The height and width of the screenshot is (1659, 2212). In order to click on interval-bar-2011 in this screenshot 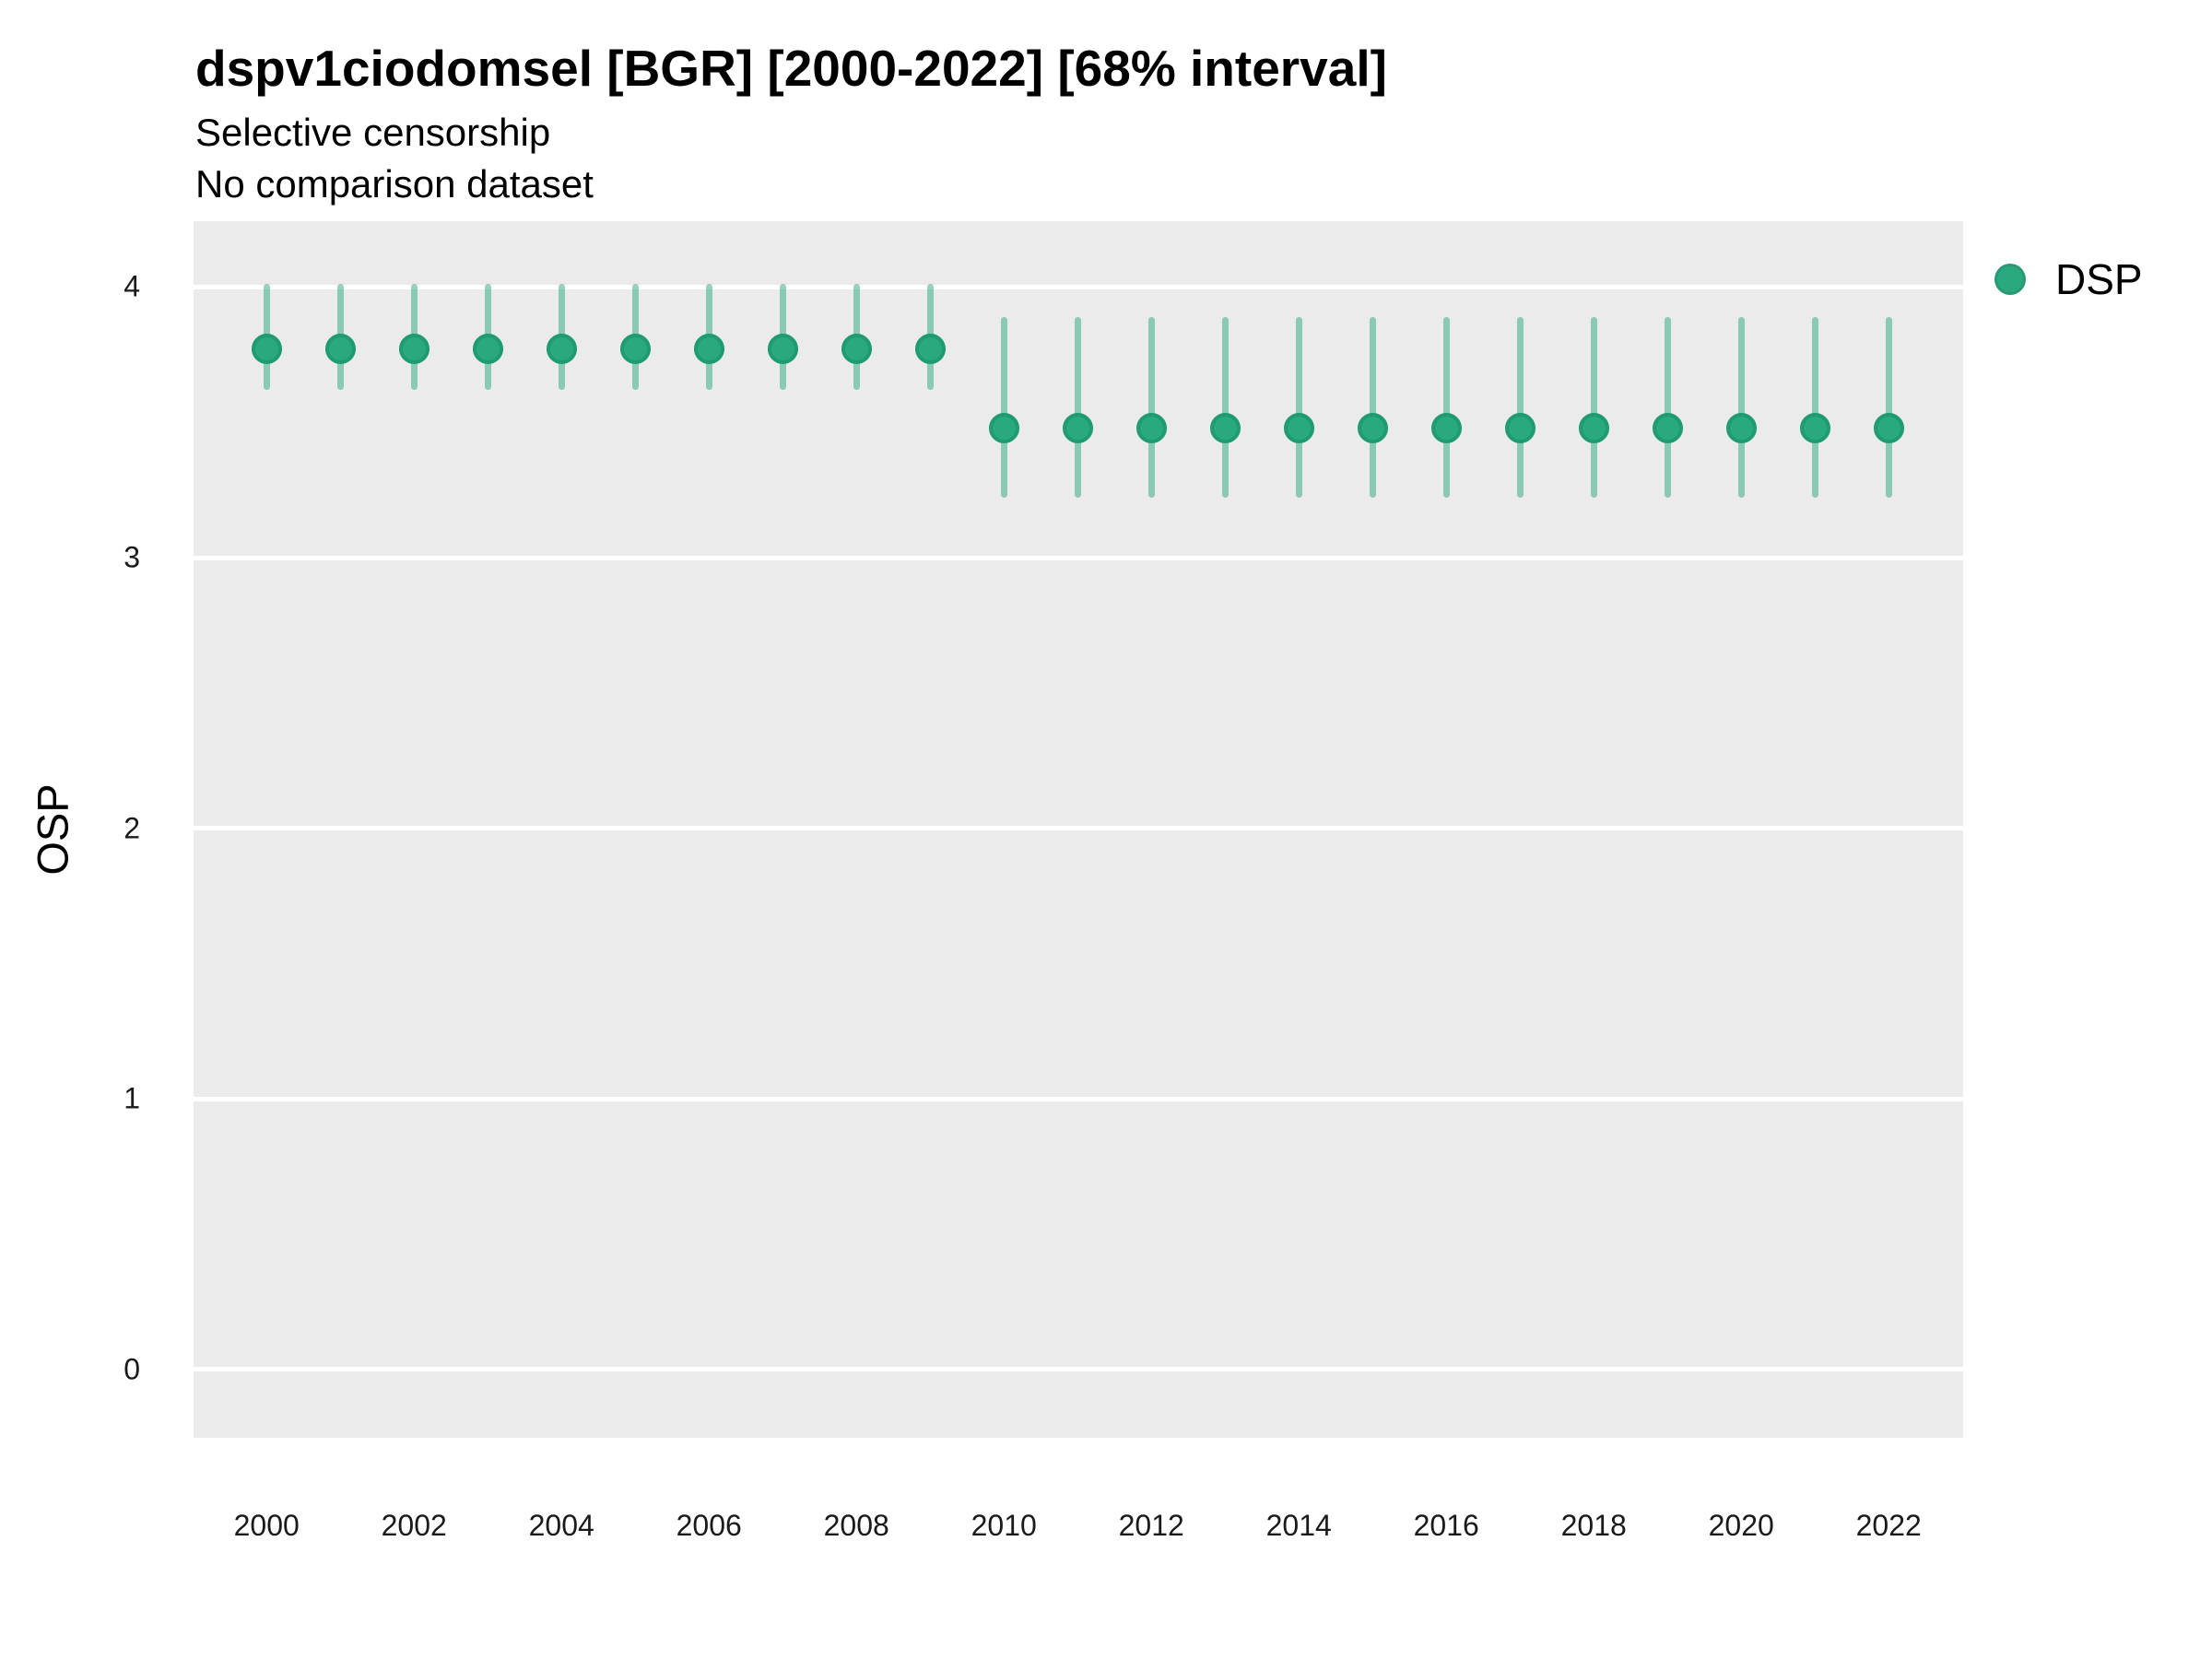, I will do `click(1077, 407)`.